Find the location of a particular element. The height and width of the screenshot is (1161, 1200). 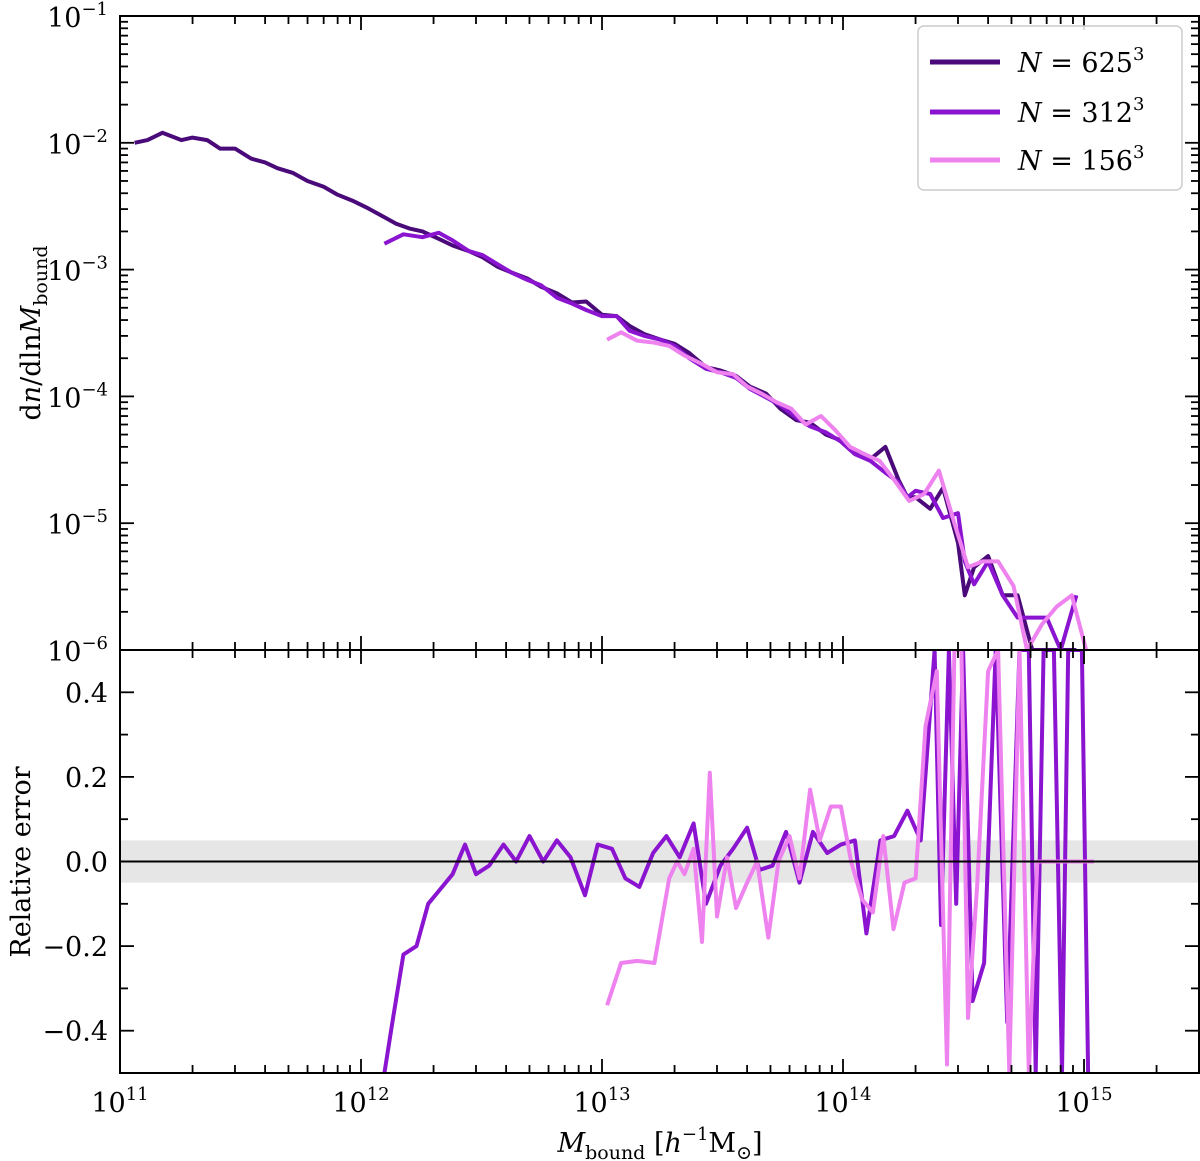

x-tick-label: 1014 is located at coordinates (842, 1101).